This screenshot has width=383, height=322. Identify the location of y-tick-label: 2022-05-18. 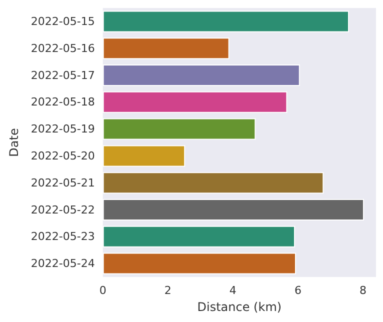
(62, 102).